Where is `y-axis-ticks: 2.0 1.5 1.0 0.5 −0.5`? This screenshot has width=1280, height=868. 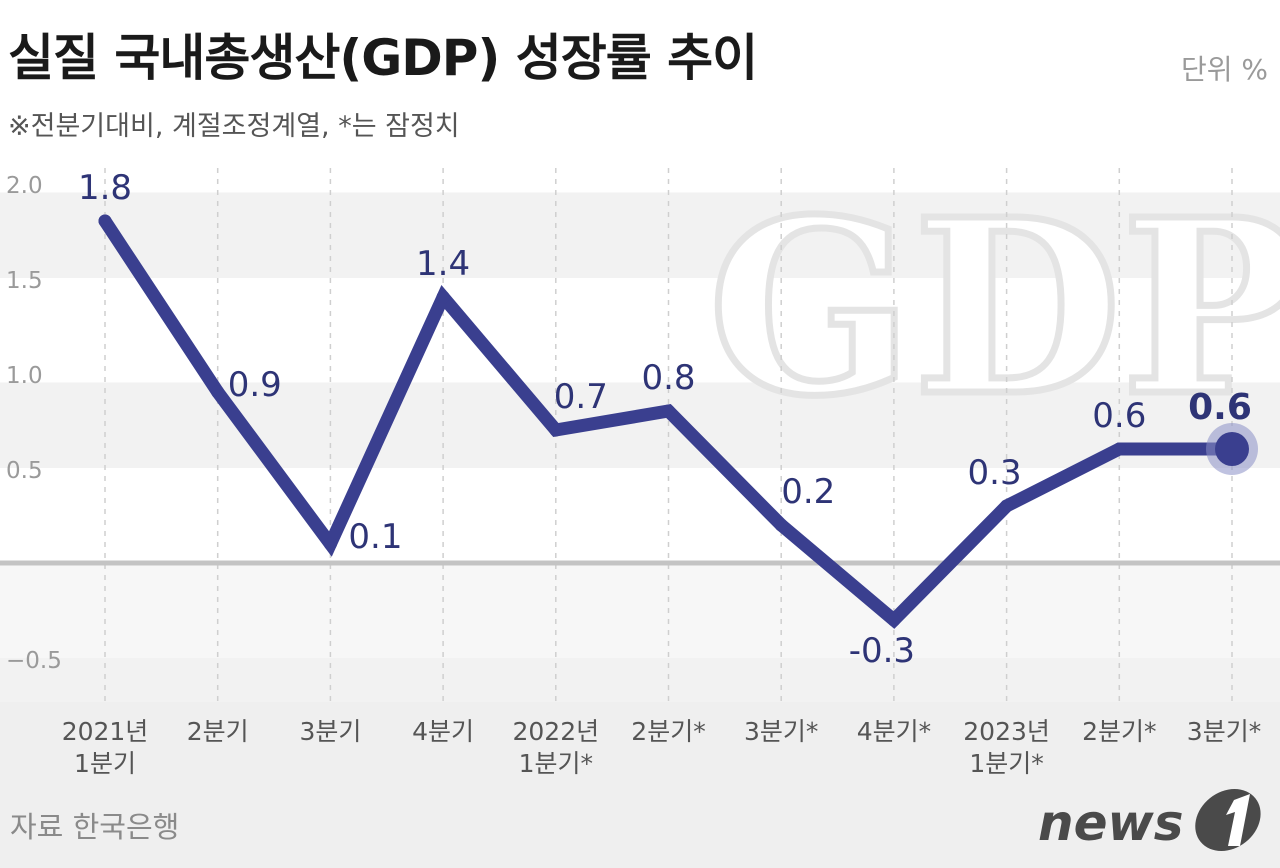 y-axis-ticks: 2.0 1.5 1.0 0.5 −0.5 is located at coordinates (34, 423).